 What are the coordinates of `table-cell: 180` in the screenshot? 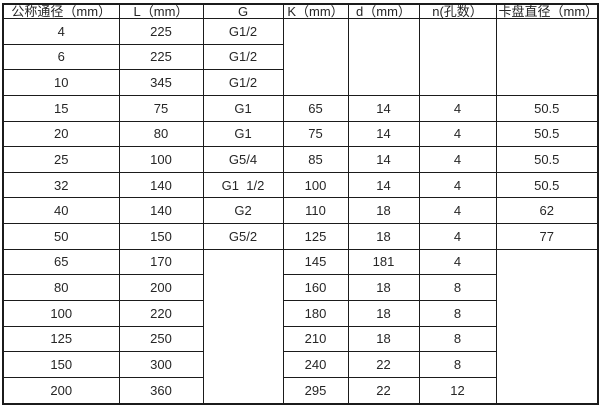 It's located at (315, 313).